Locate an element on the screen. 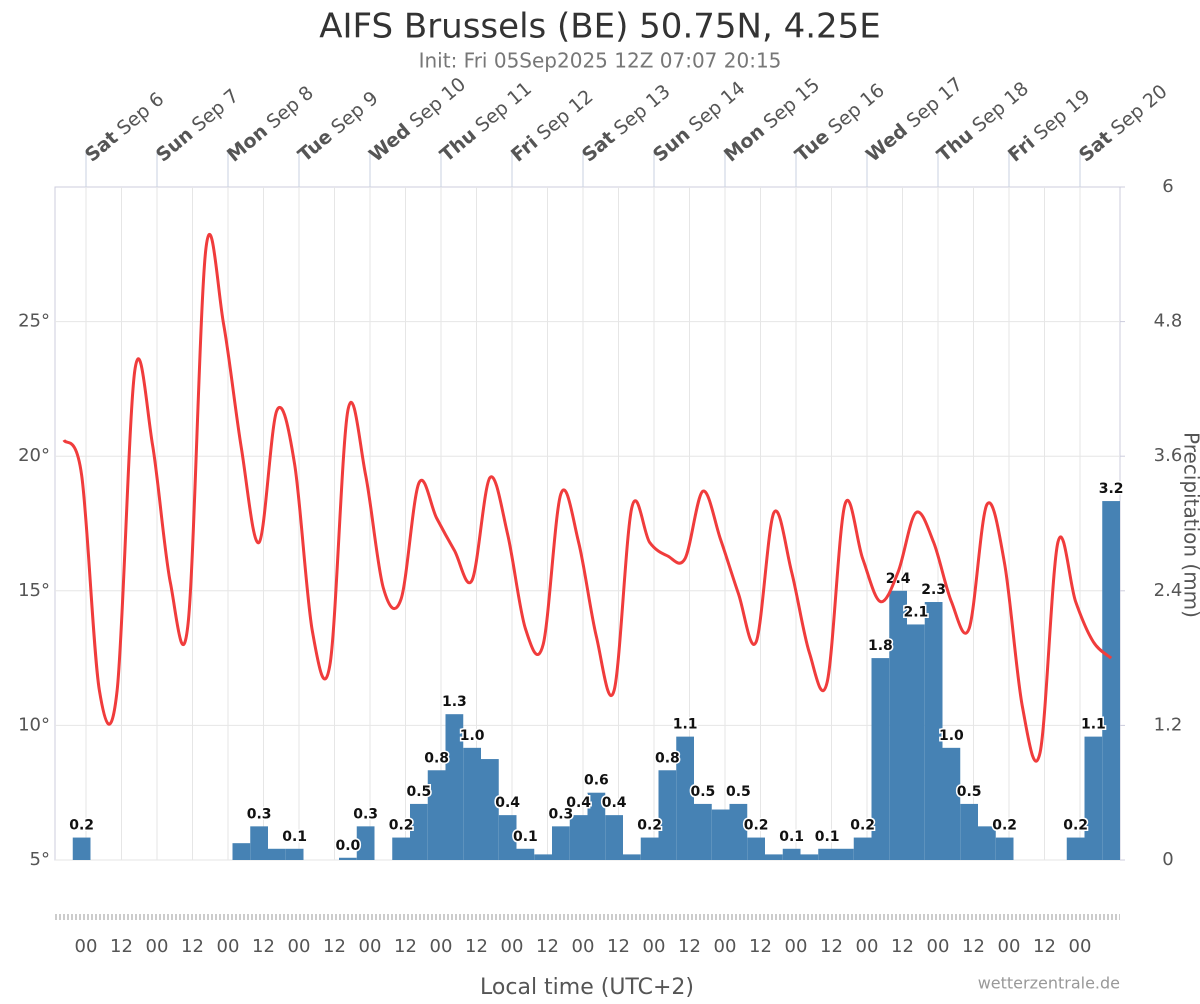 This screenshot has width=1200, height=1004. date: Sep 19 is located at coordinates (1061, 114).